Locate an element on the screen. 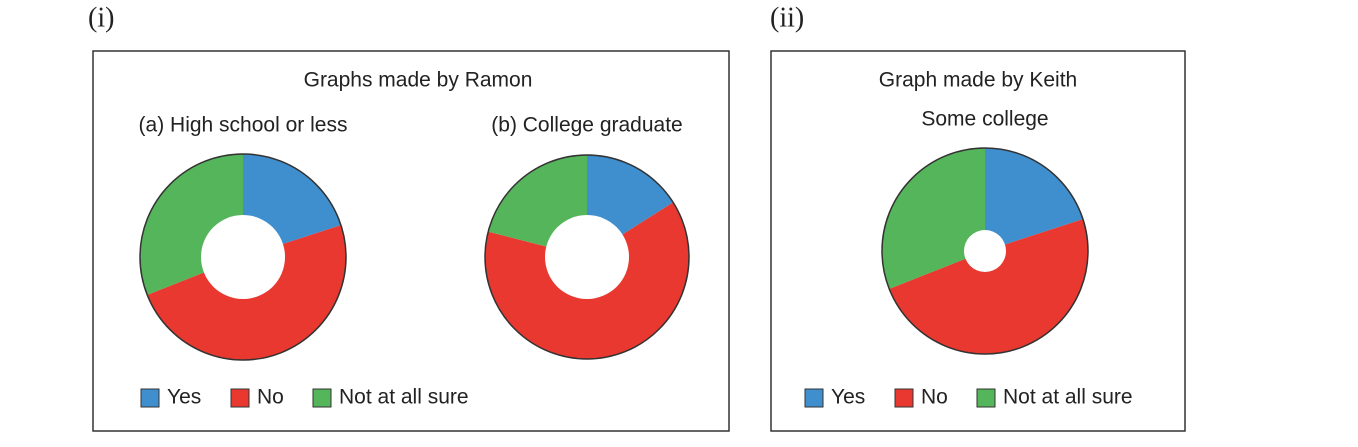 This screenshot has height=447, width=1358. chart-title: (b) College graduate is located at coordinates (586, 125).